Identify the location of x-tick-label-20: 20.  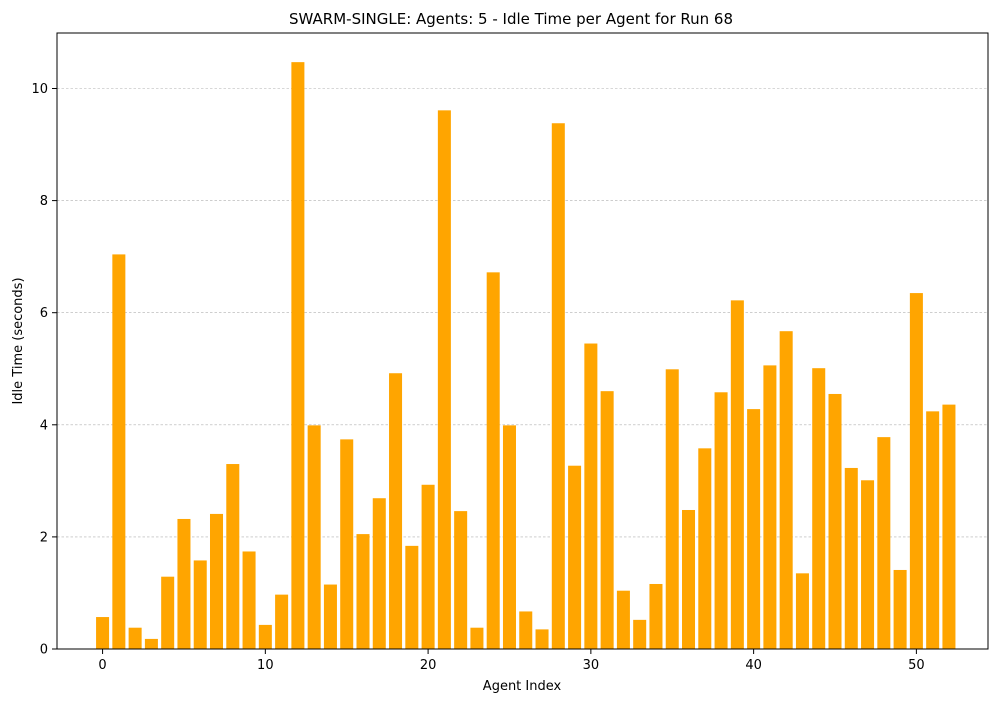
(428, 665).